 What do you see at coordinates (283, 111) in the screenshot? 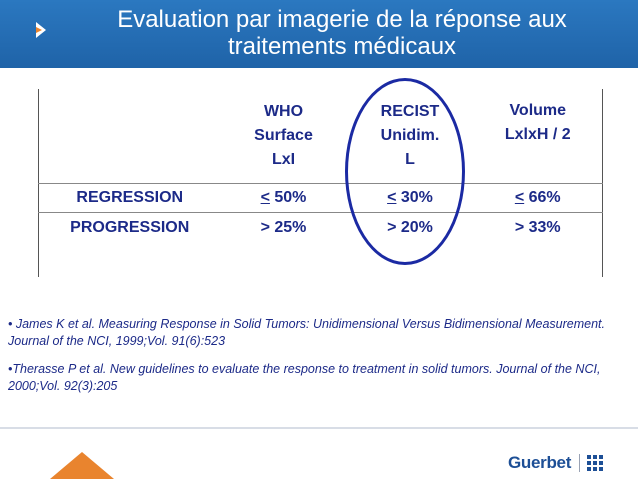
I see `header-line: WHO` at bounding box center [283, 111].